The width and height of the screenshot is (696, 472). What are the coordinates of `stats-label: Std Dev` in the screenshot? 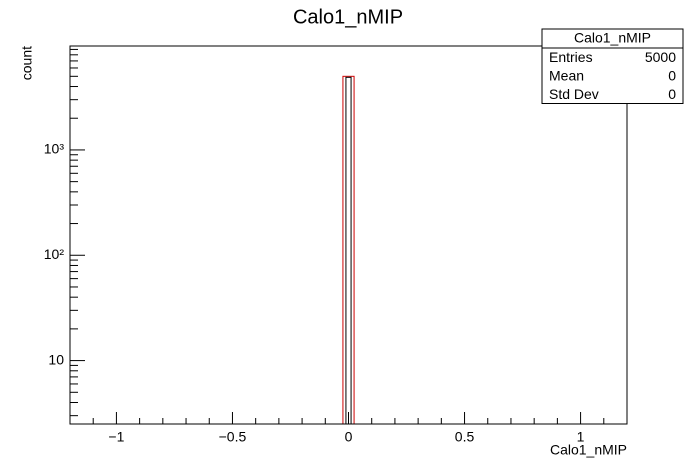 It's located at (574, 94).